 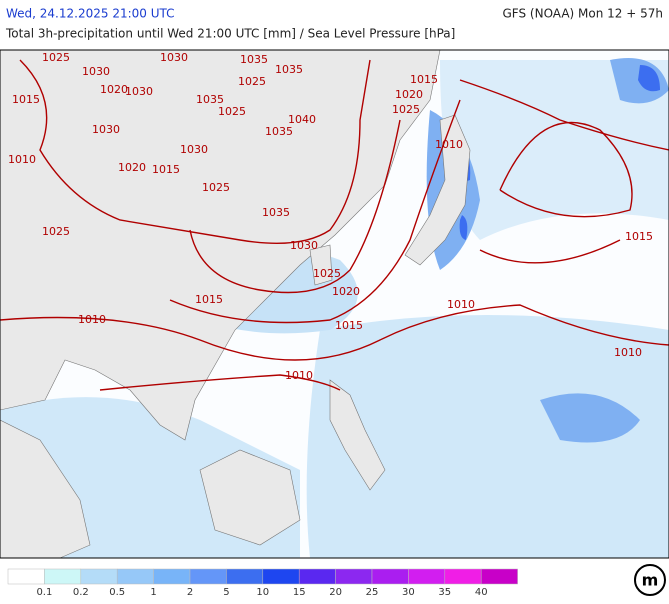 I want to click on datetime: Wed, 24.12.2025 21:00 UTC, so click(x=90, y=14).